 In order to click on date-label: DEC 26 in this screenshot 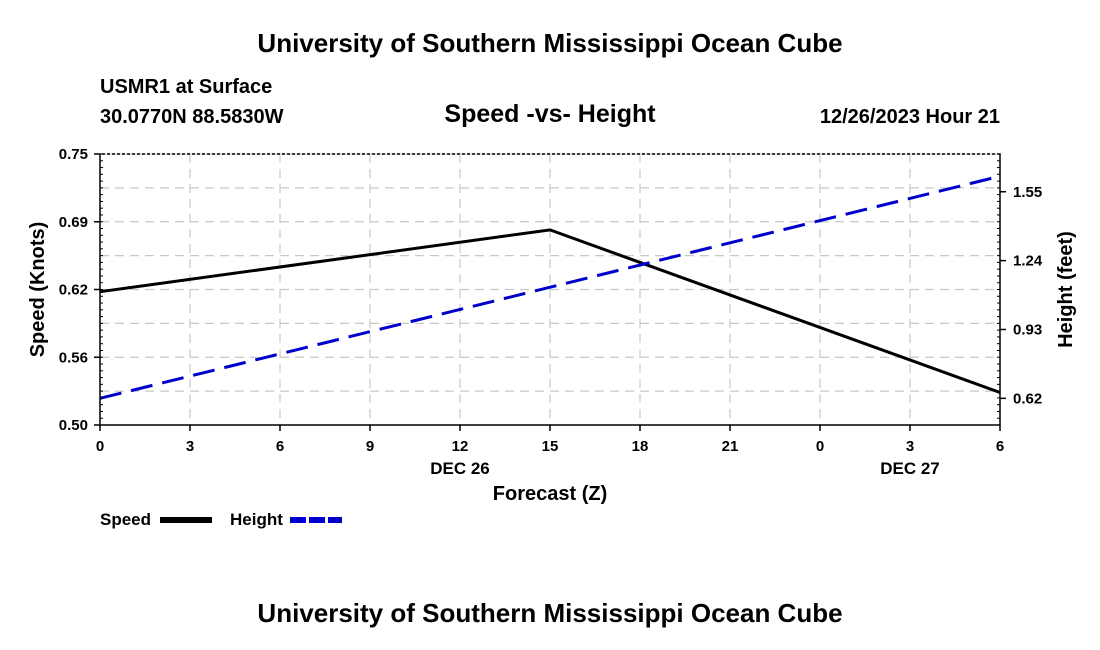, I will do `click(460, 468)`.